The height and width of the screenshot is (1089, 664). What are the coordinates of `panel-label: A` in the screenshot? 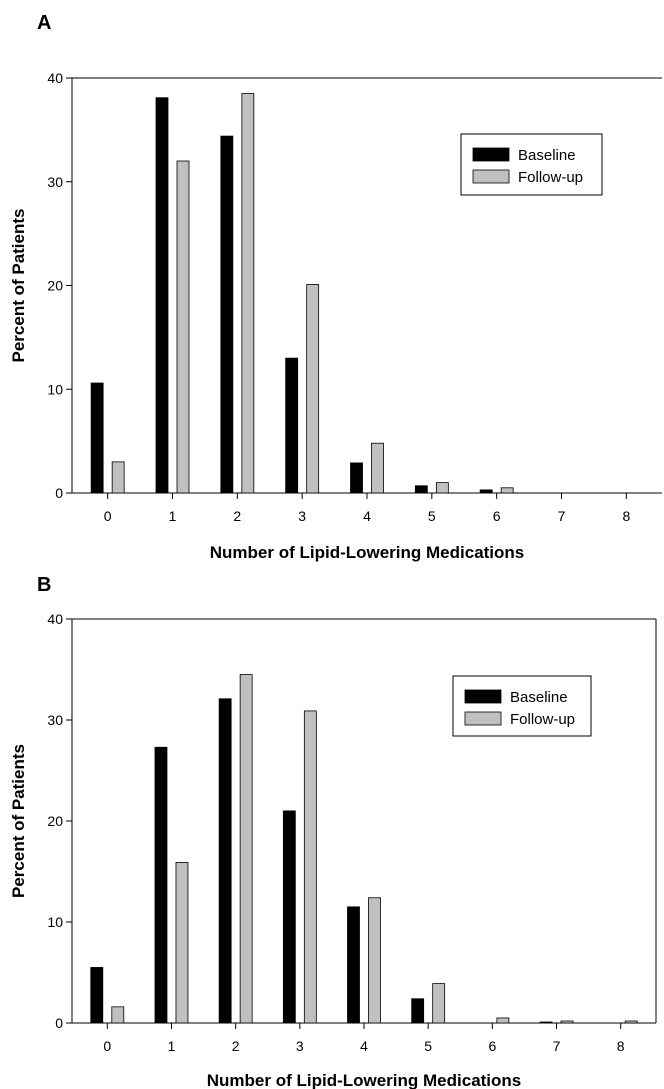 It's located at (44, 23).